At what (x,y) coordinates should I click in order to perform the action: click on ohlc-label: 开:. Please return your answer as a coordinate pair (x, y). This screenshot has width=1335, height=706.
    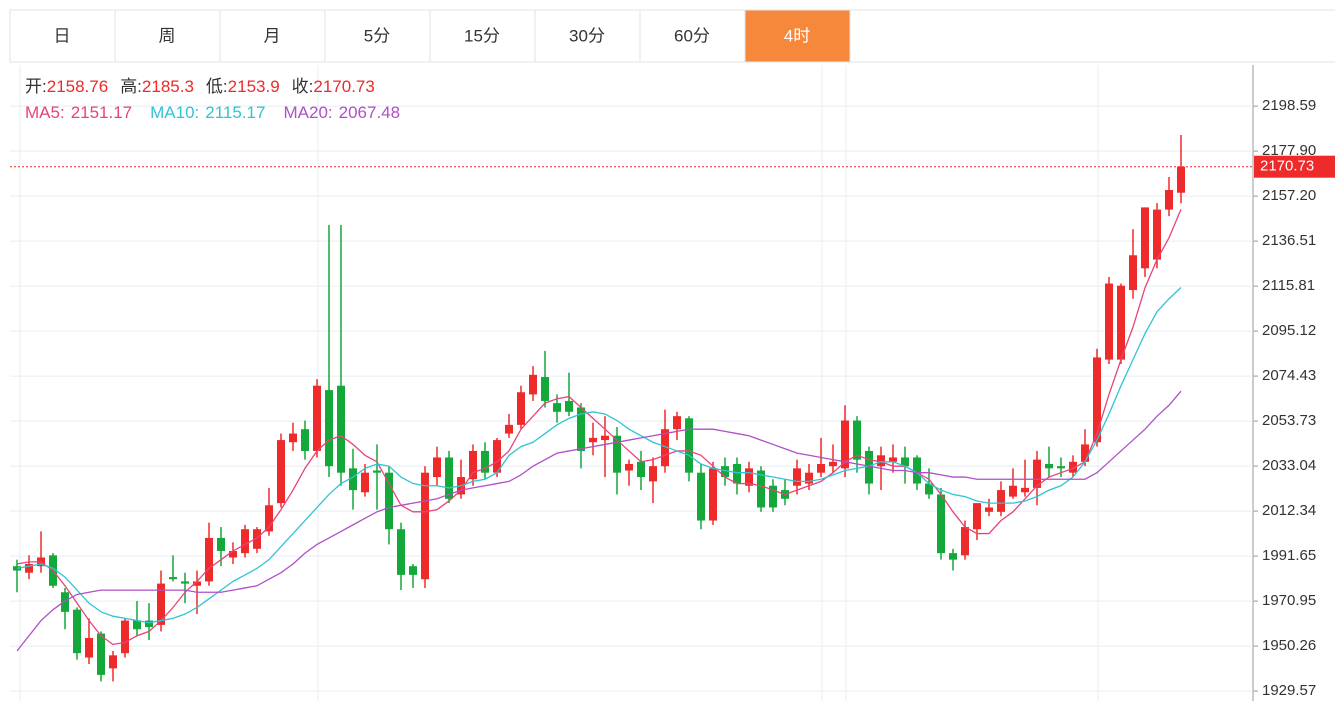
    Looking at the image, I should click on (36, 86).